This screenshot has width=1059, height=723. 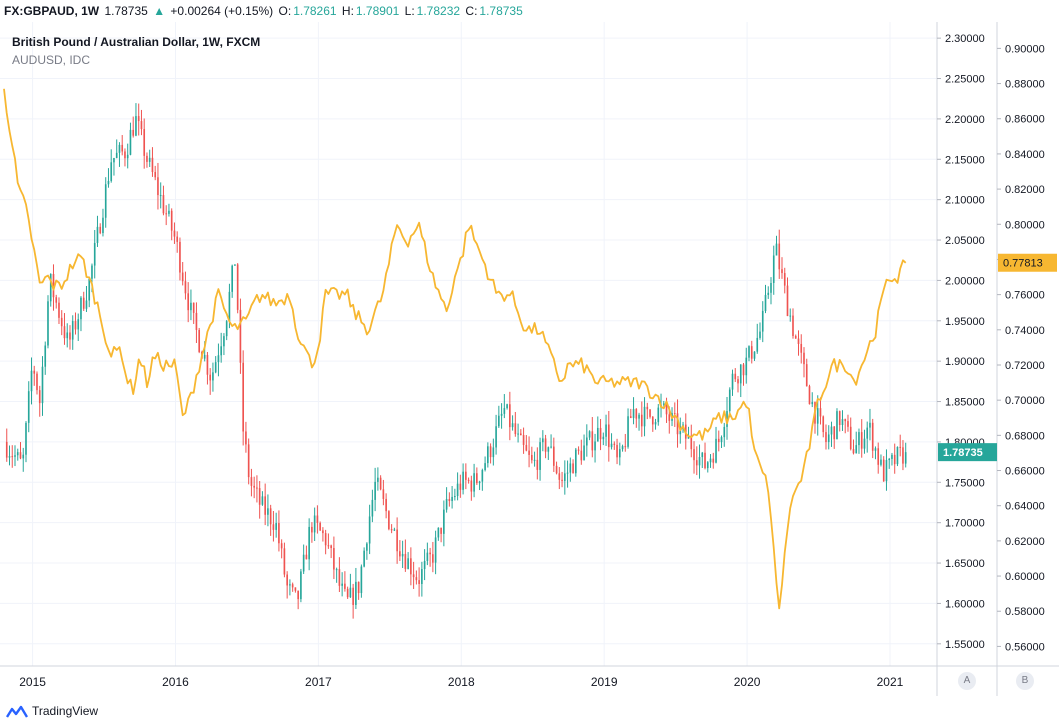 I want to click on time-tick-label: 2018, so click(x=461, y=682).